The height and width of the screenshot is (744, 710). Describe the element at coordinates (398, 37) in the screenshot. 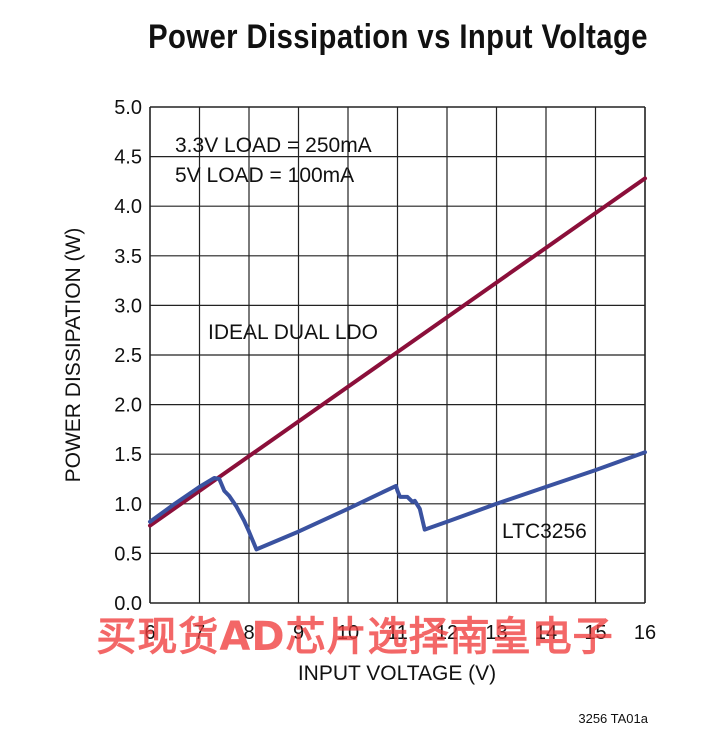

I see `chart-title: Power Dissipation vs Input Voltage` at that location.